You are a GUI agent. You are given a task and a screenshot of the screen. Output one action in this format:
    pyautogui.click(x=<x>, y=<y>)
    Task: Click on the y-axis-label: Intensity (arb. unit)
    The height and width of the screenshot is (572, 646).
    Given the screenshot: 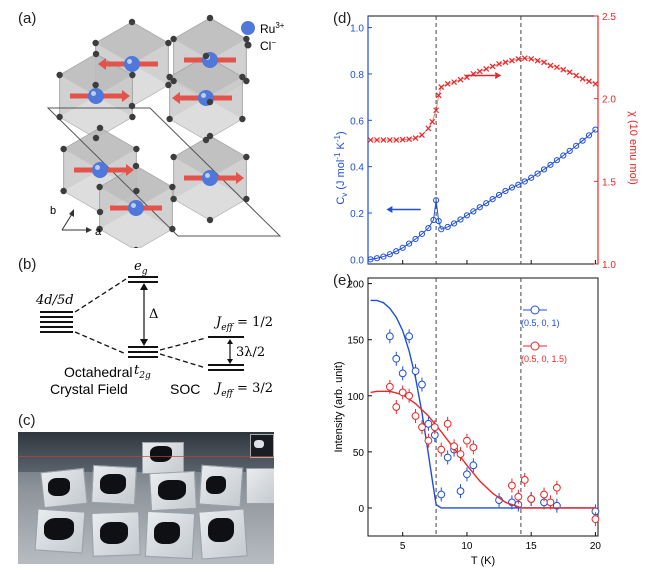 What is the action you would take?
    pyautogui.click(x=339, y=406)
    